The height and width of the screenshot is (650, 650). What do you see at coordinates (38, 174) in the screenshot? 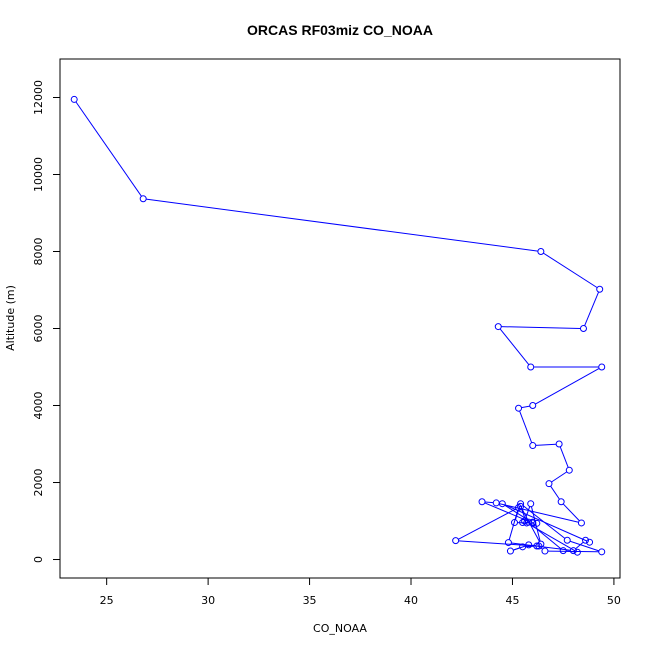
I see `y-tick-label: 10000` at bounding box center [38, 174].